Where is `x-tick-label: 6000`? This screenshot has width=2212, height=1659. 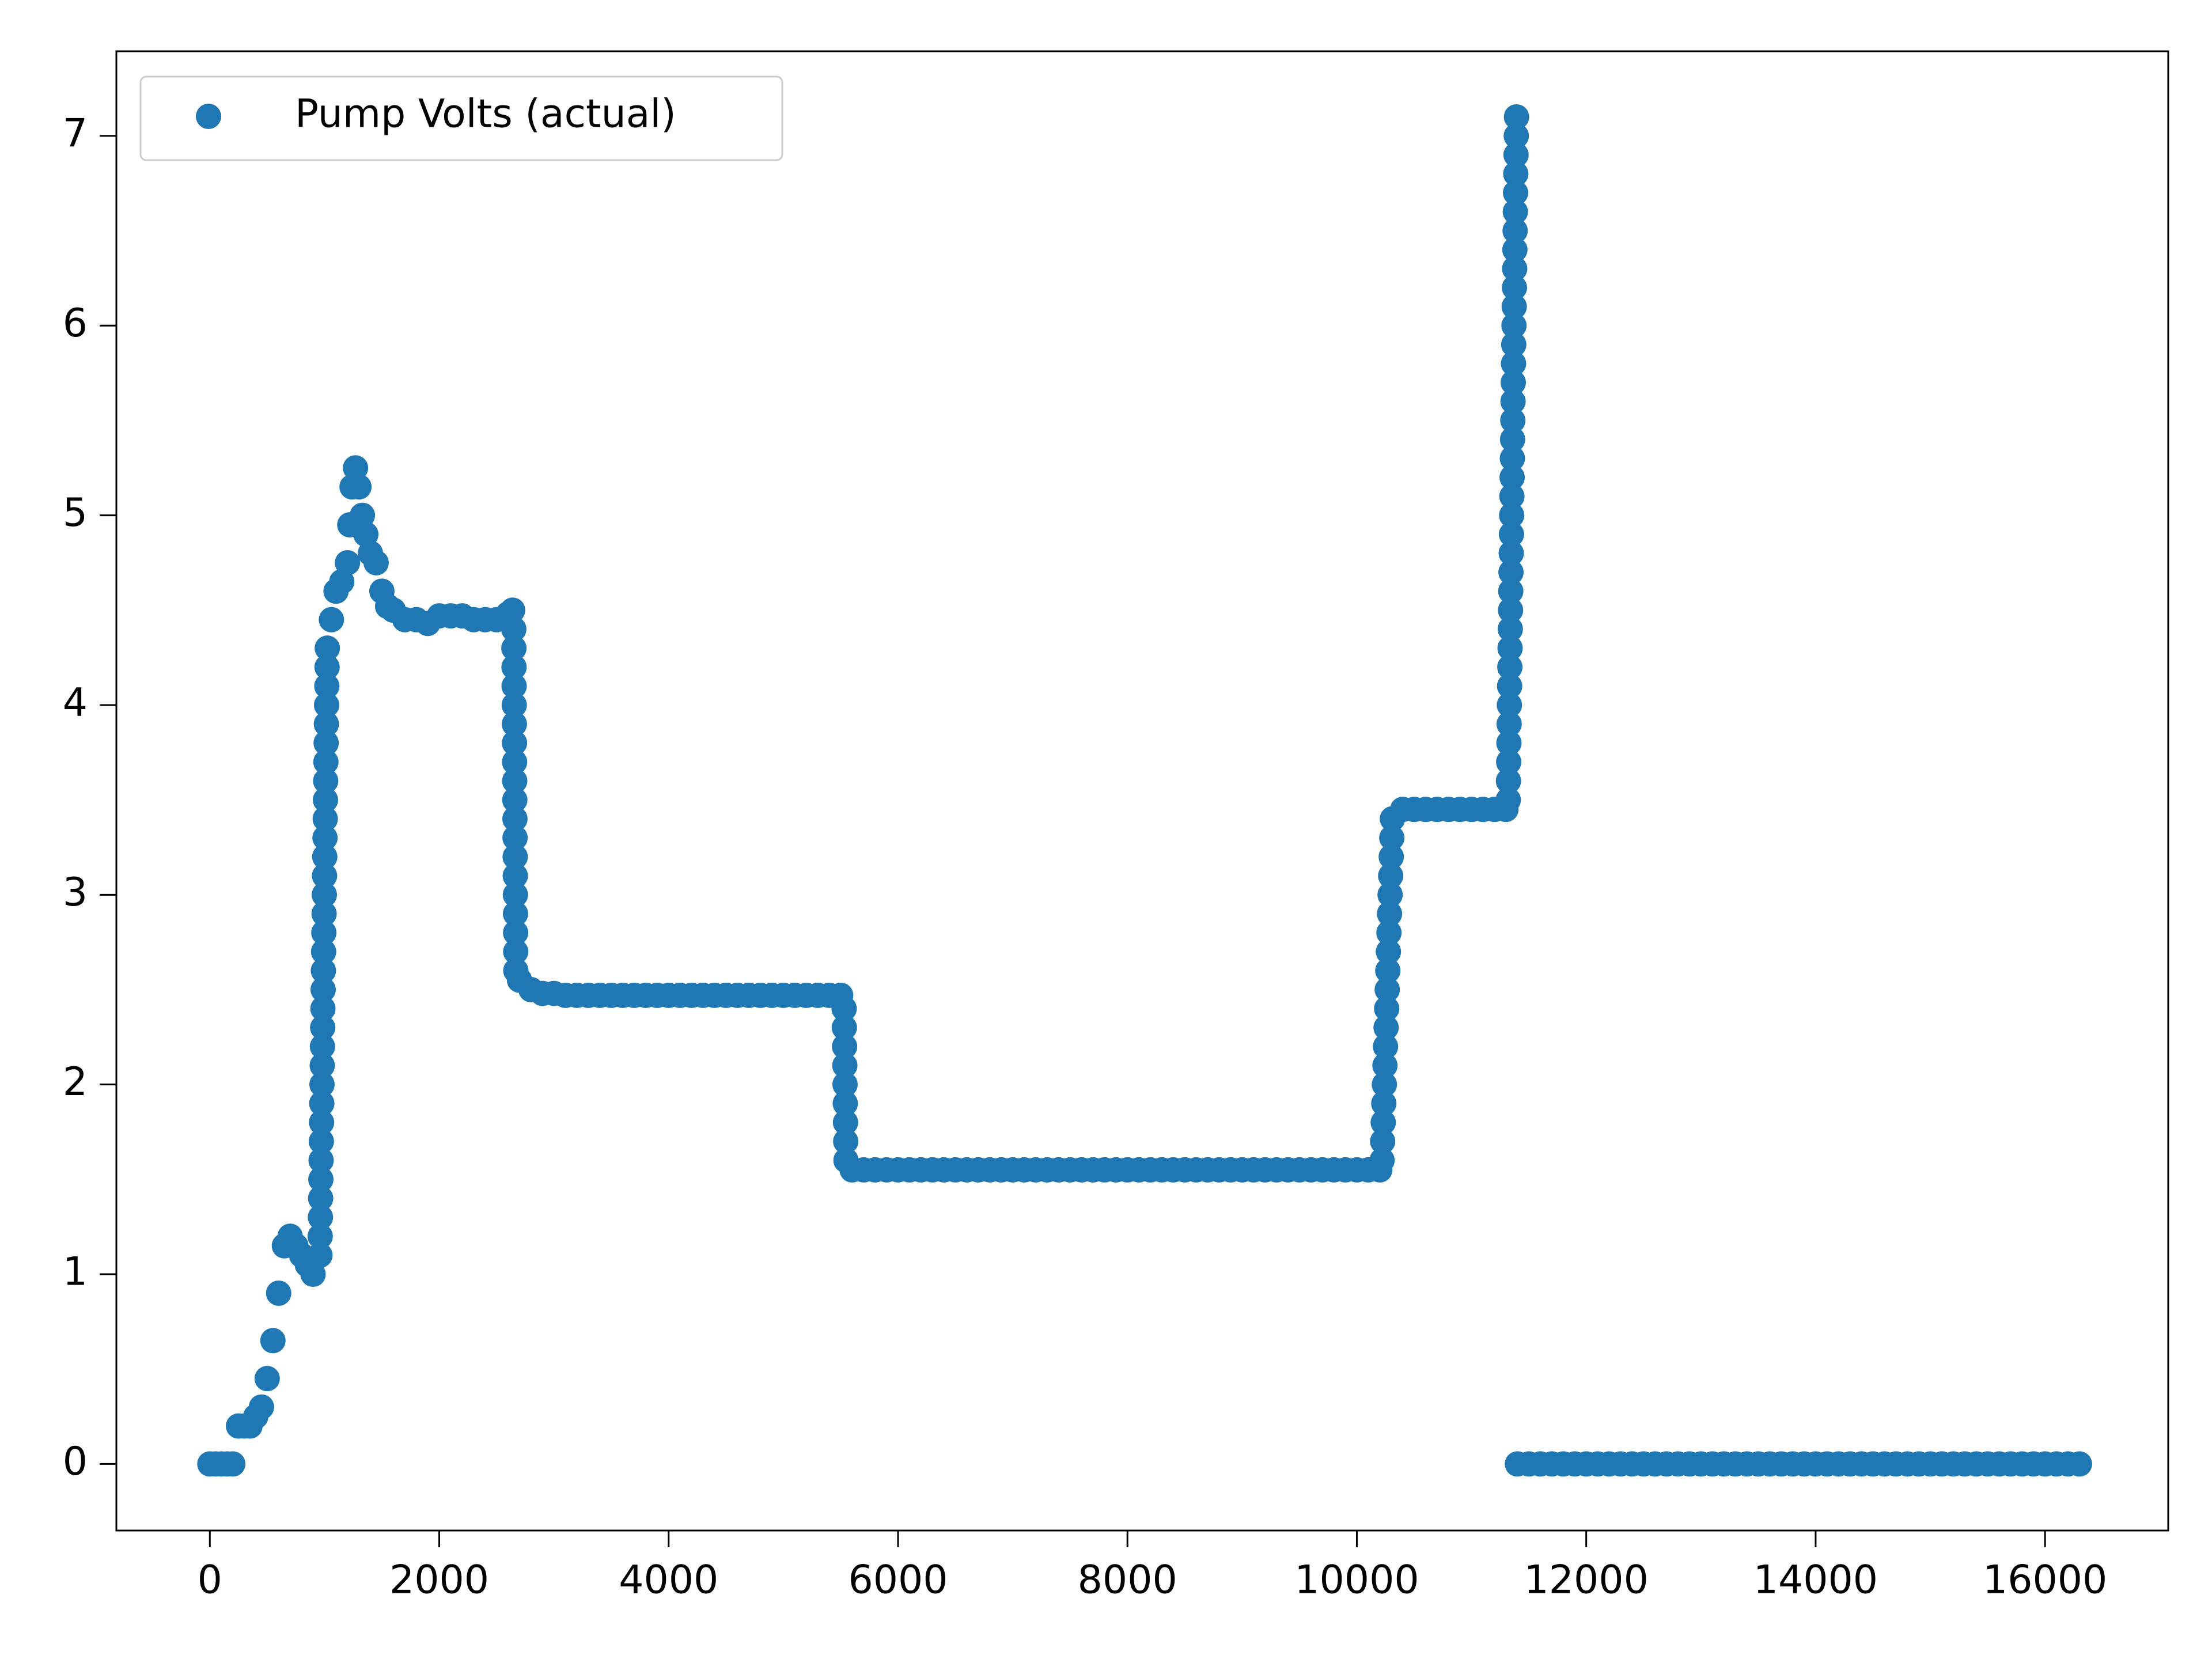 x-tick-label: 6000 is located at coordinates (898, 1580).